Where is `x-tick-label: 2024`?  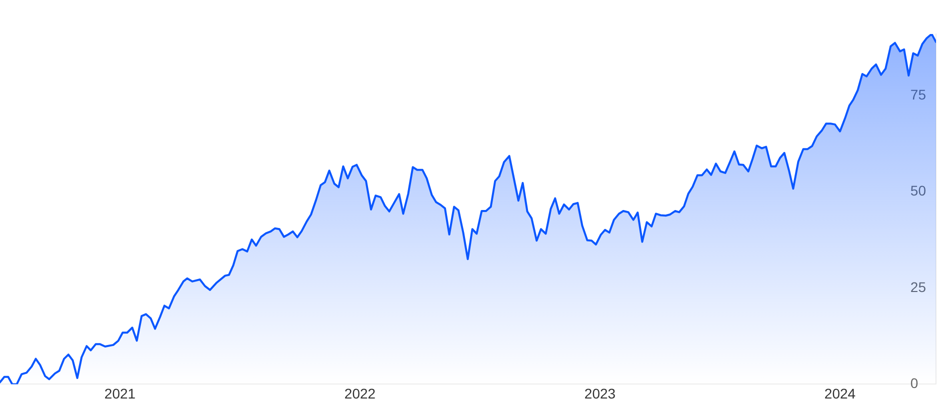
x-tick-label: 2024 is located at coordinates (840, 393).